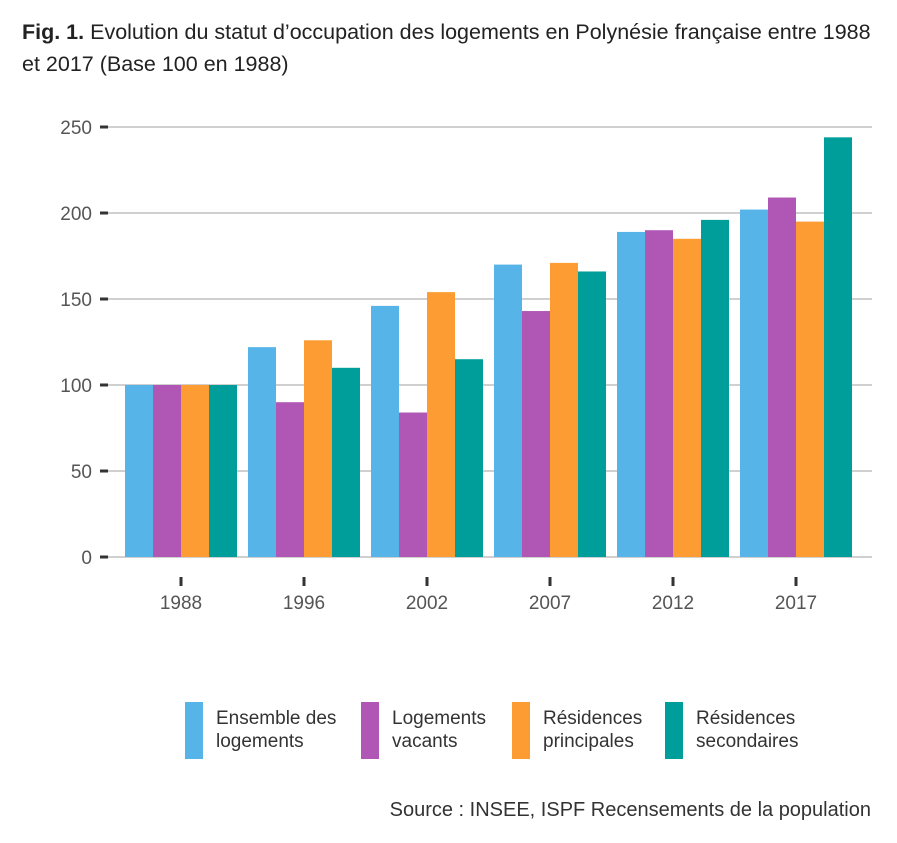 The height and width of the screenshot is (843, 897). What do you see at coordinates (76, 386) in the screenshot?
I see `y-tick-label: 100` at bounding box center [76, 386].